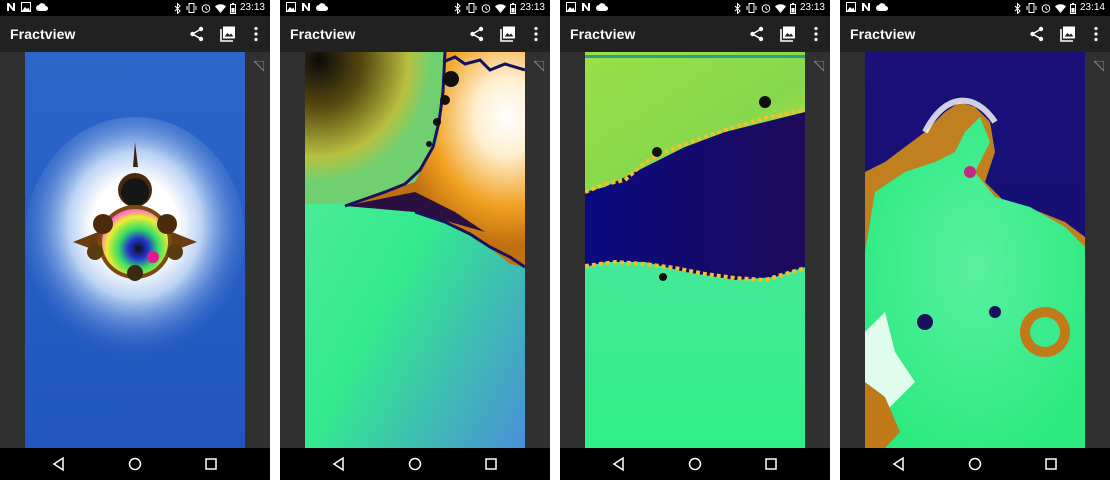  What do you see at coordinates (975, 8) in the screenshot?
I see `status-bar: 23:14` at bounding box center [975, 8].